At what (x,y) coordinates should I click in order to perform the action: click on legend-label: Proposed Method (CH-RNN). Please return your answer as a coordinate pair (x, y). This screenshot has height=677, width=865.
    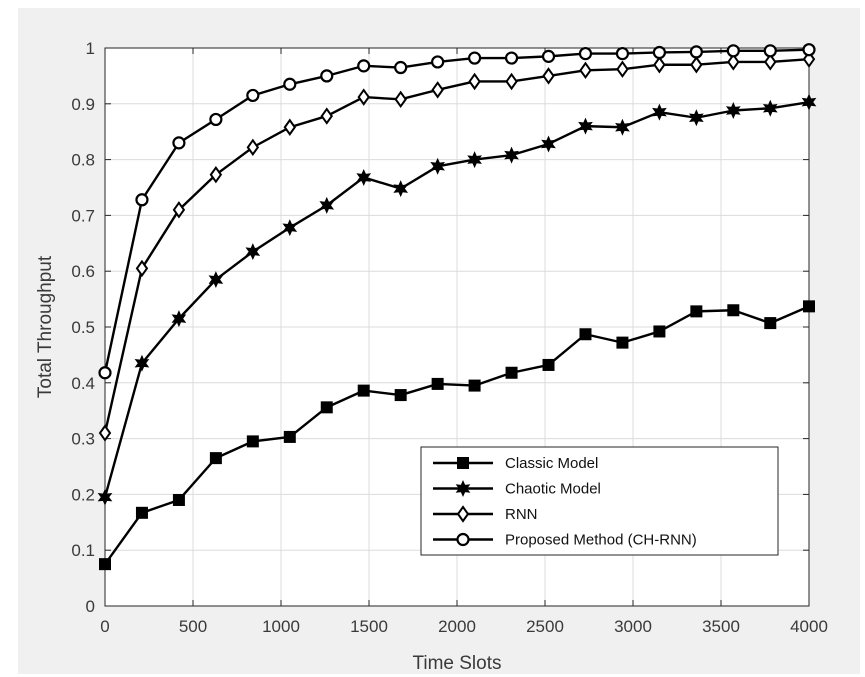
    Looking at the image, I should click on (601, 540).